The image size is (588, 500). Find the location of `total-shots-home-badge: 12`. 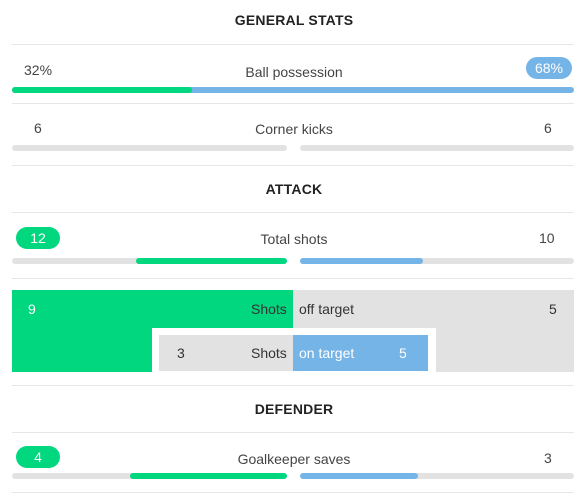

total-shots-home-badge: 12 is located at coordinates (38, 238).